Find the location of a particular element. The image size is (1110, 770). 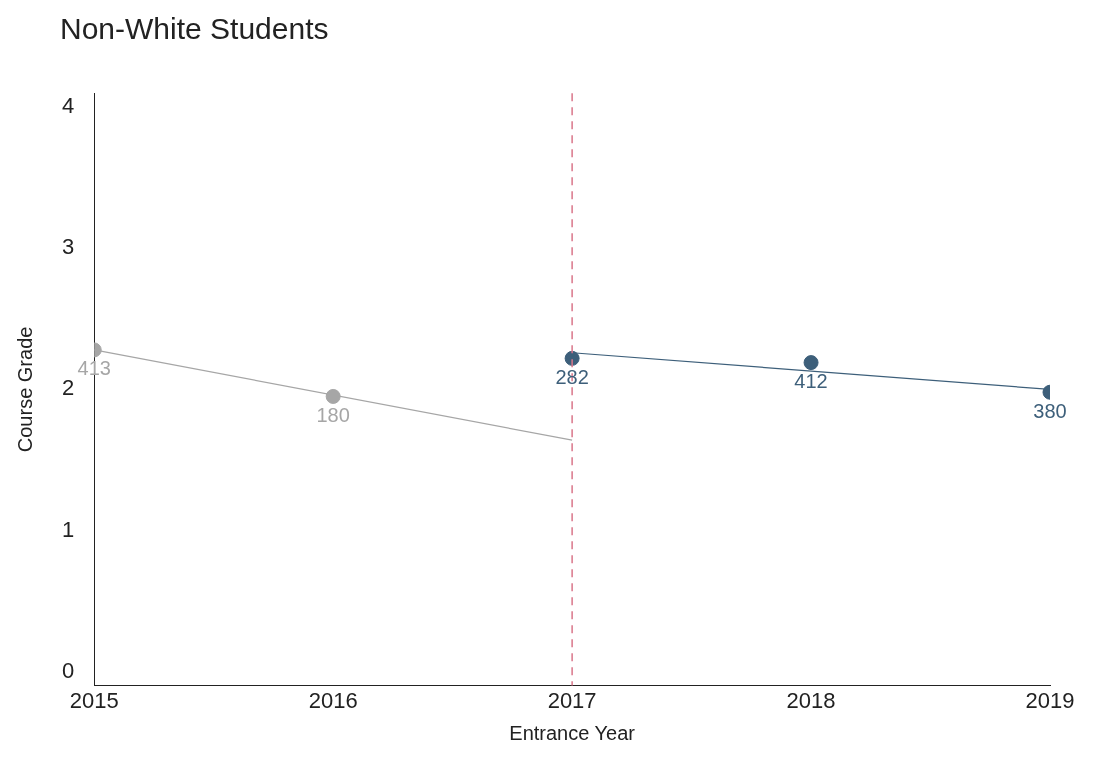

chart-title: Non-White Students is located at coordinates (194, 29).